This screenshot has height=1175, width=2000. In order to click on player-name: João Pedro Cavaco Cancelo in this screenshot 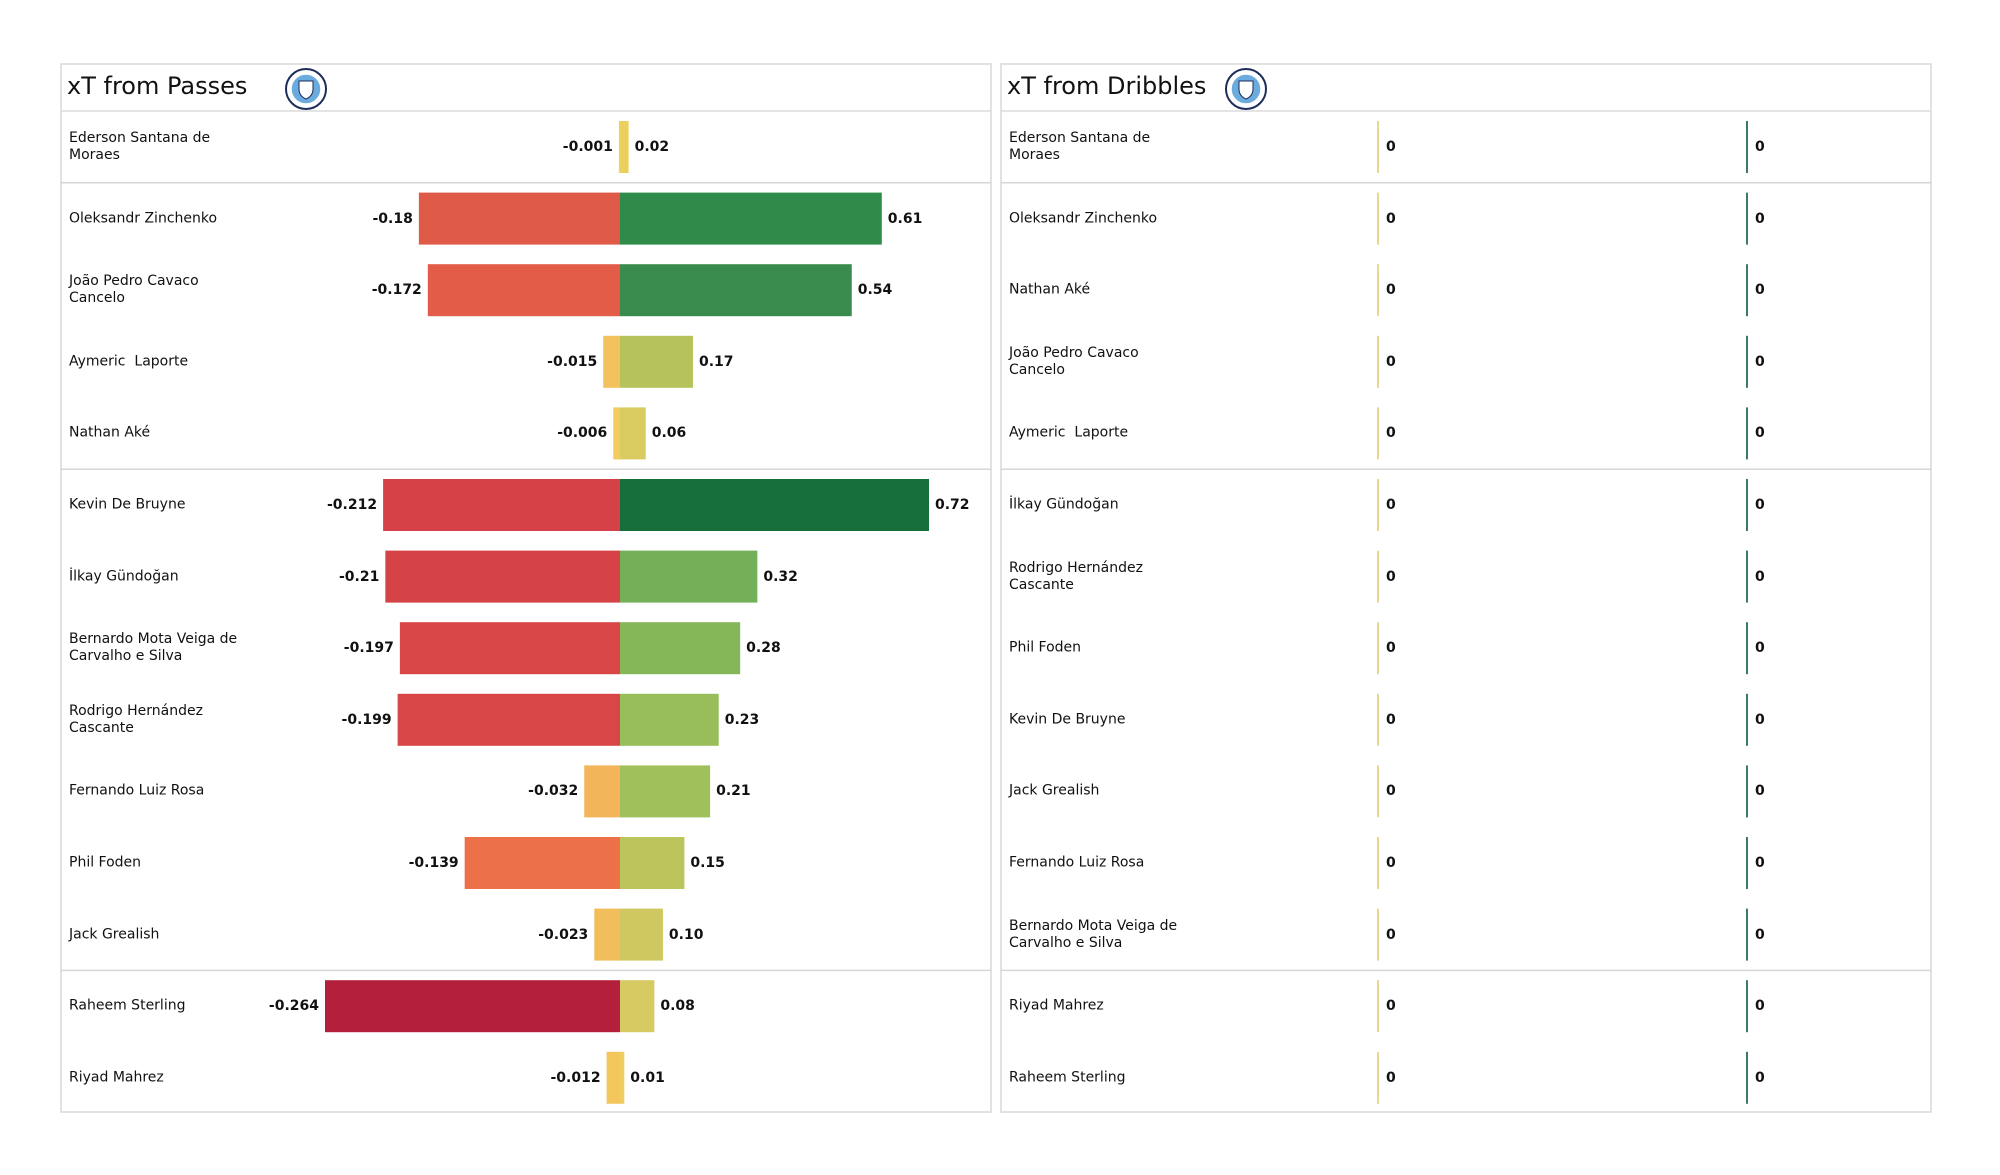, I will do `click(1076, 361)`.